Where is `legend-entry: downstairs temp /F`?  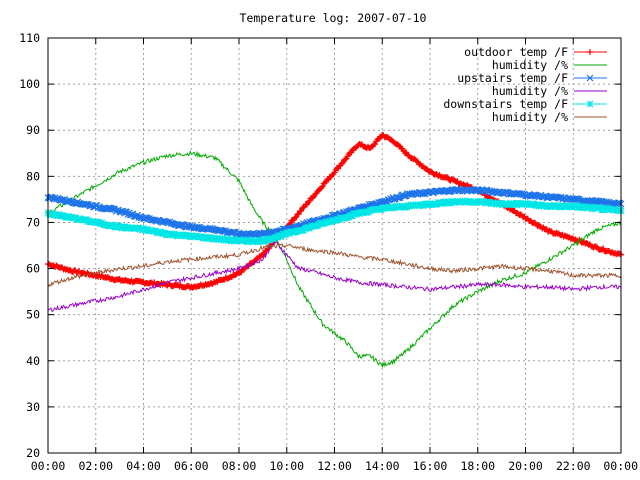 legend-entry: downstairs temp /F is located at coordinates (525, 104).